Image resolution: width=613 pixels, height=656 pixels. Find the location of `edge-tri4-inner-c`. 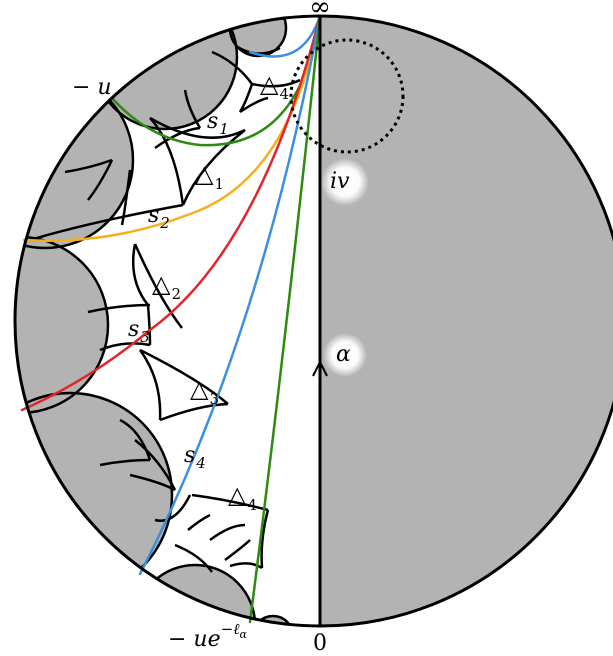

edge-tri4-inner-c is located at coordinates (246, 566).